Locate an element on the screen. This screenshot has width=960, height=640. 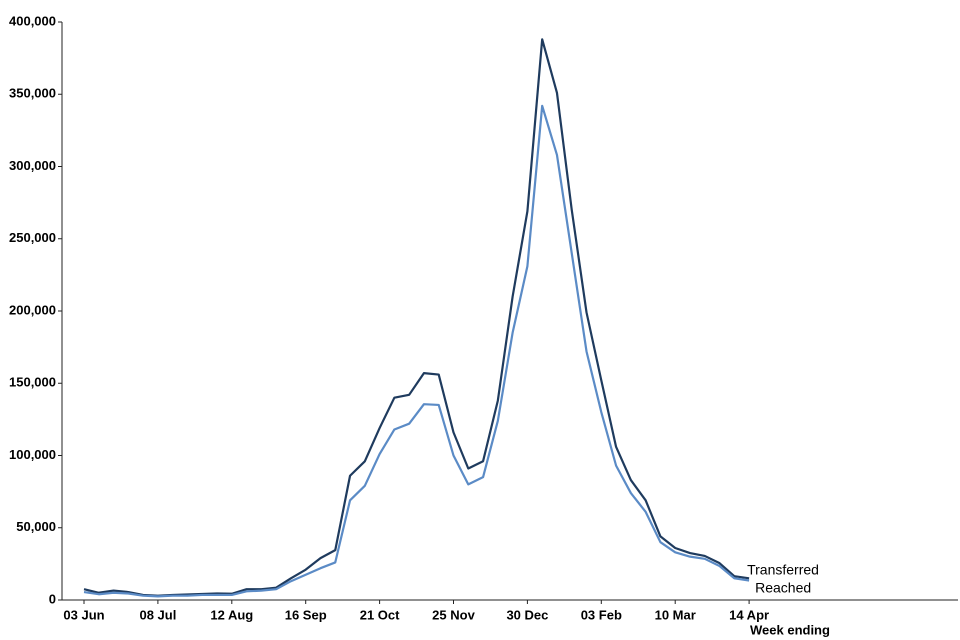
y-tick-label: 200,000 is located at coordinates (32, 309).